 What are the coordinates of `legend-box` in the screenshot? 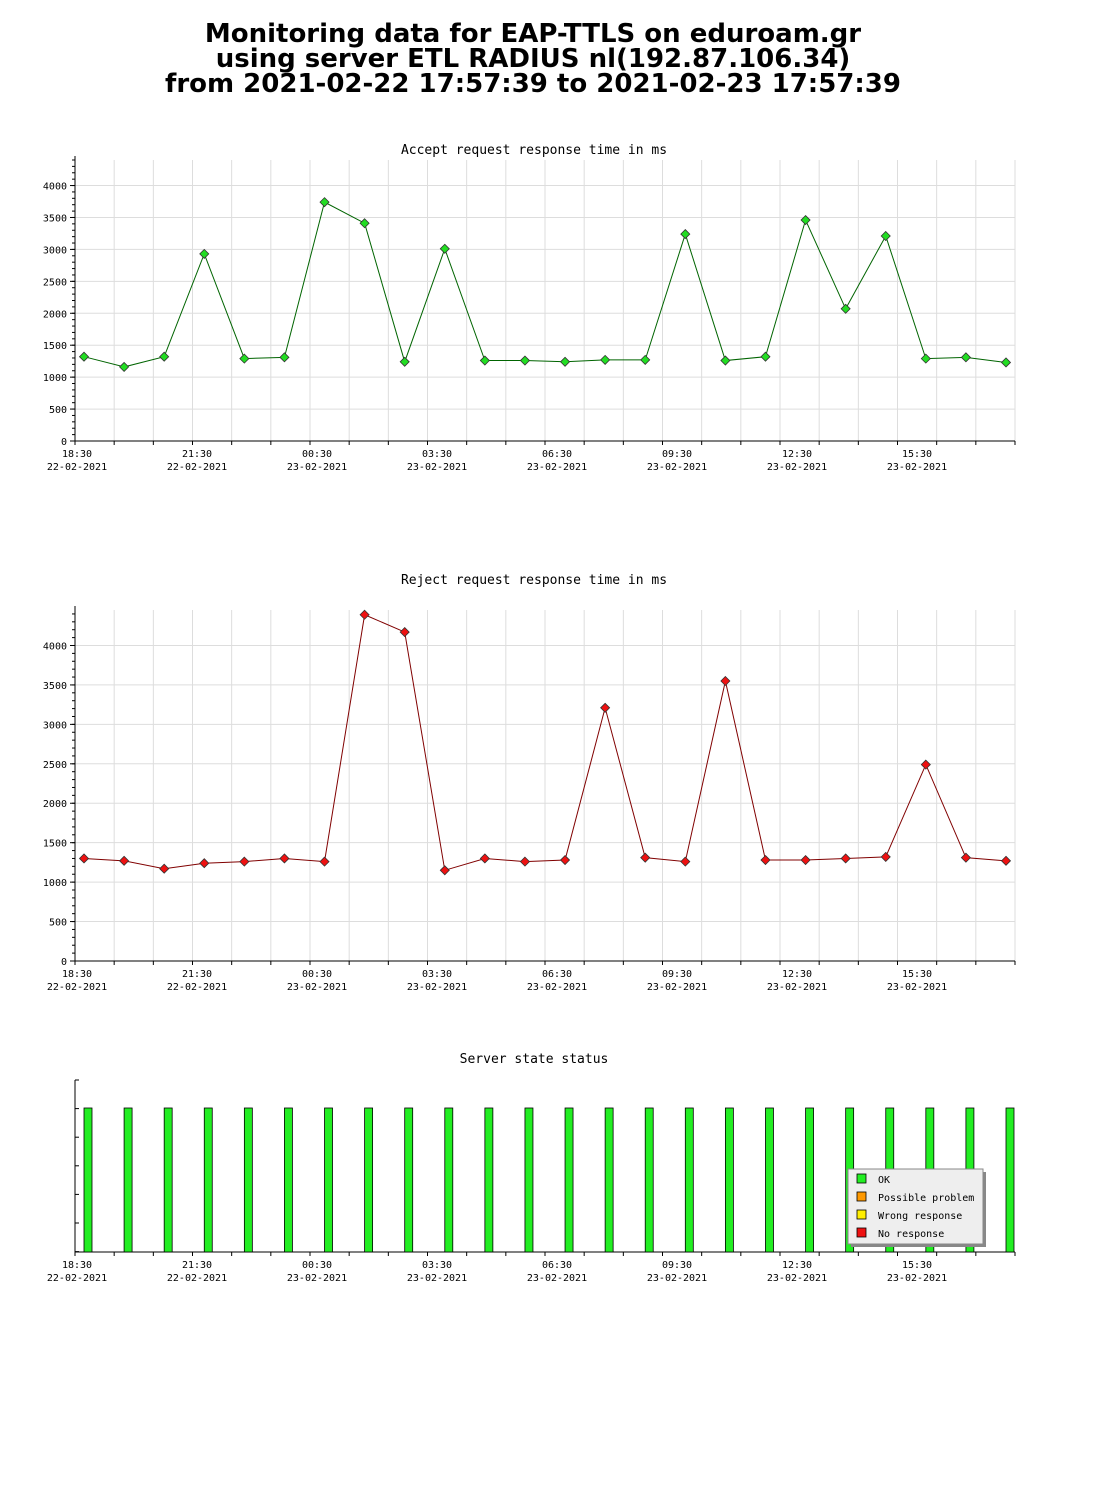 It's located at (915, 1206).